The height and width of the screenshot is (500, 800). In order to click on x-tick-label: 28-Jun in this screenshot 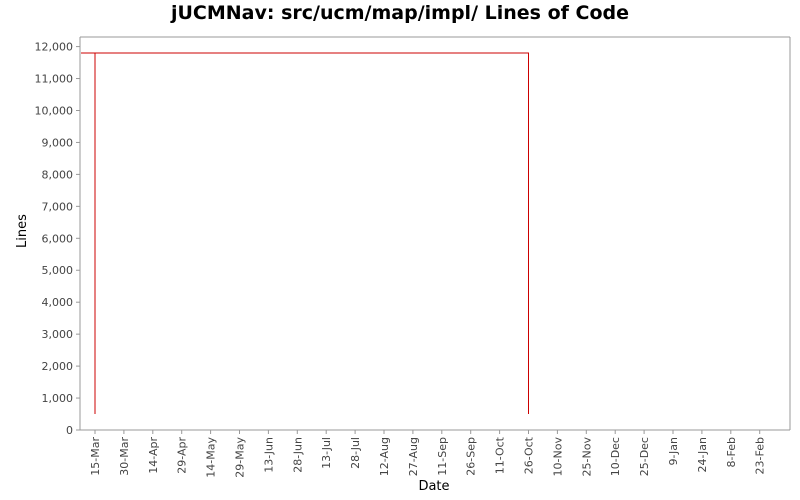, I will do `click(297, 455)`.